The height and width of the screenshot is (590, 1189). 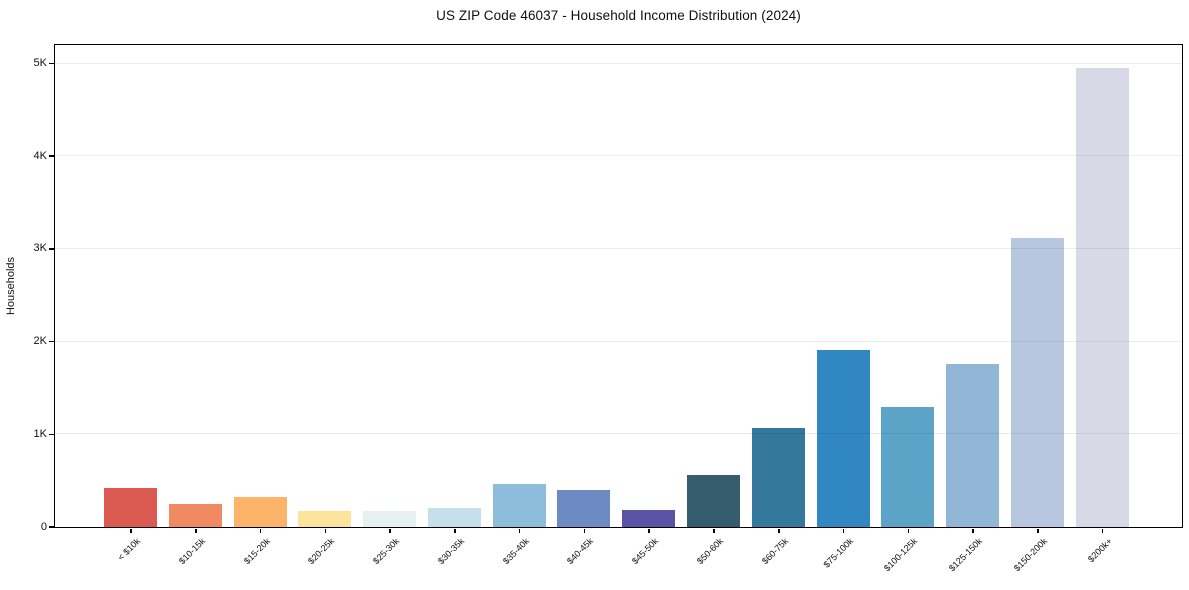 I want to click on x-tick-label-10-15k: $10-15k, so click(x=191, y=551).